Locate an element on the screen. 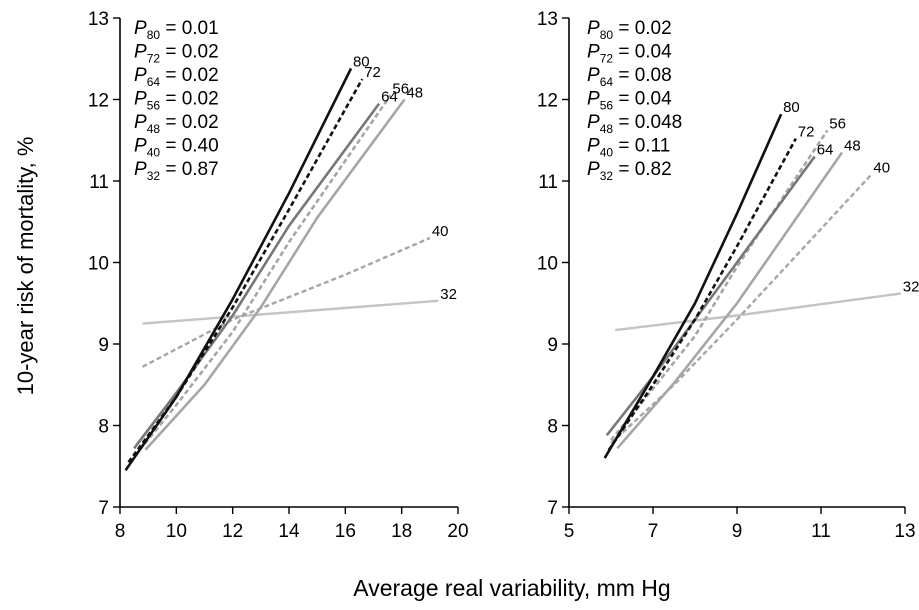  y-axis-label: 10-year risk of mortality, % is located at coordinates (25, 266).